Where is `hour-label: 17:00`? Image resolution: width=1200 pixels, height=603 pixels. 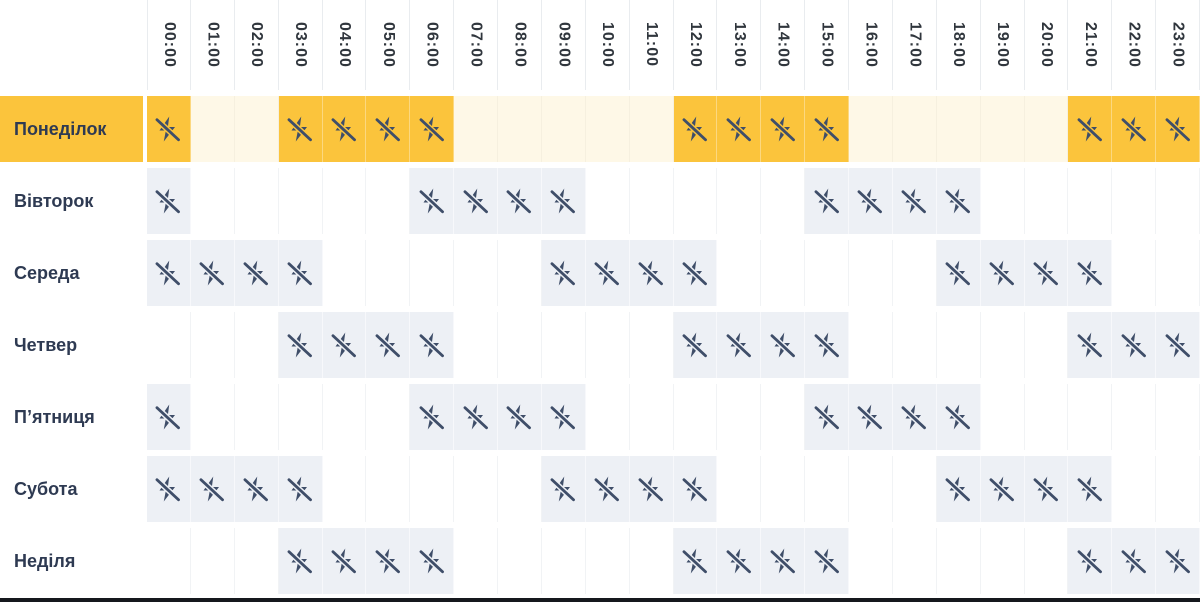 hour-label: 17:00 is located at coordinates (914, 45).